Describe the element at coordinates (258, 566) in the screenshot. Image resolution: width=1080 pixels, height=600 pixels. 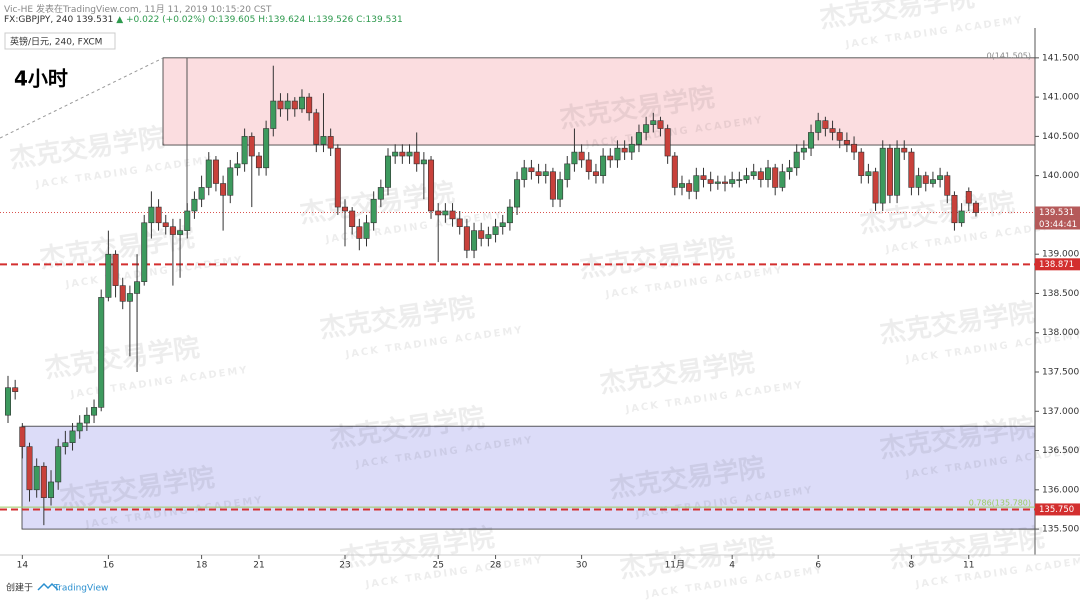
I see `x-tick-label: 21` at that location.